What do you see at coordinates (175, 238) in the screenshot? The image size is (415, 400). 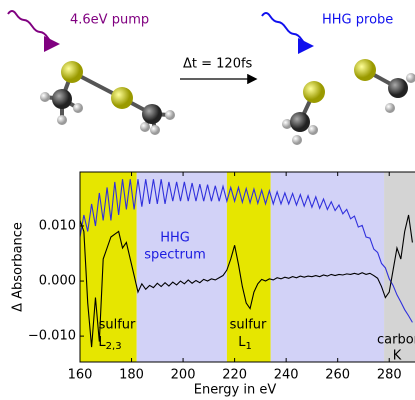 I see `annotation: HHG` at bounding box center [175, 238].